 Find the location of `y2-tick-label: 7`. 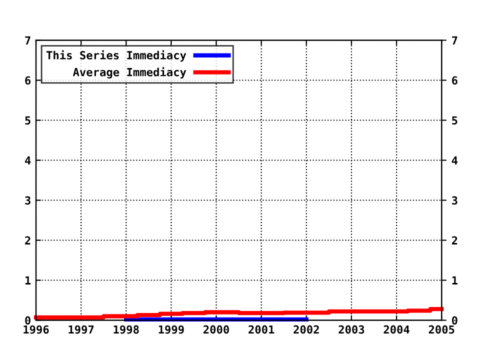

y2-tick-label: 7 is located at coordinates (455, 40).